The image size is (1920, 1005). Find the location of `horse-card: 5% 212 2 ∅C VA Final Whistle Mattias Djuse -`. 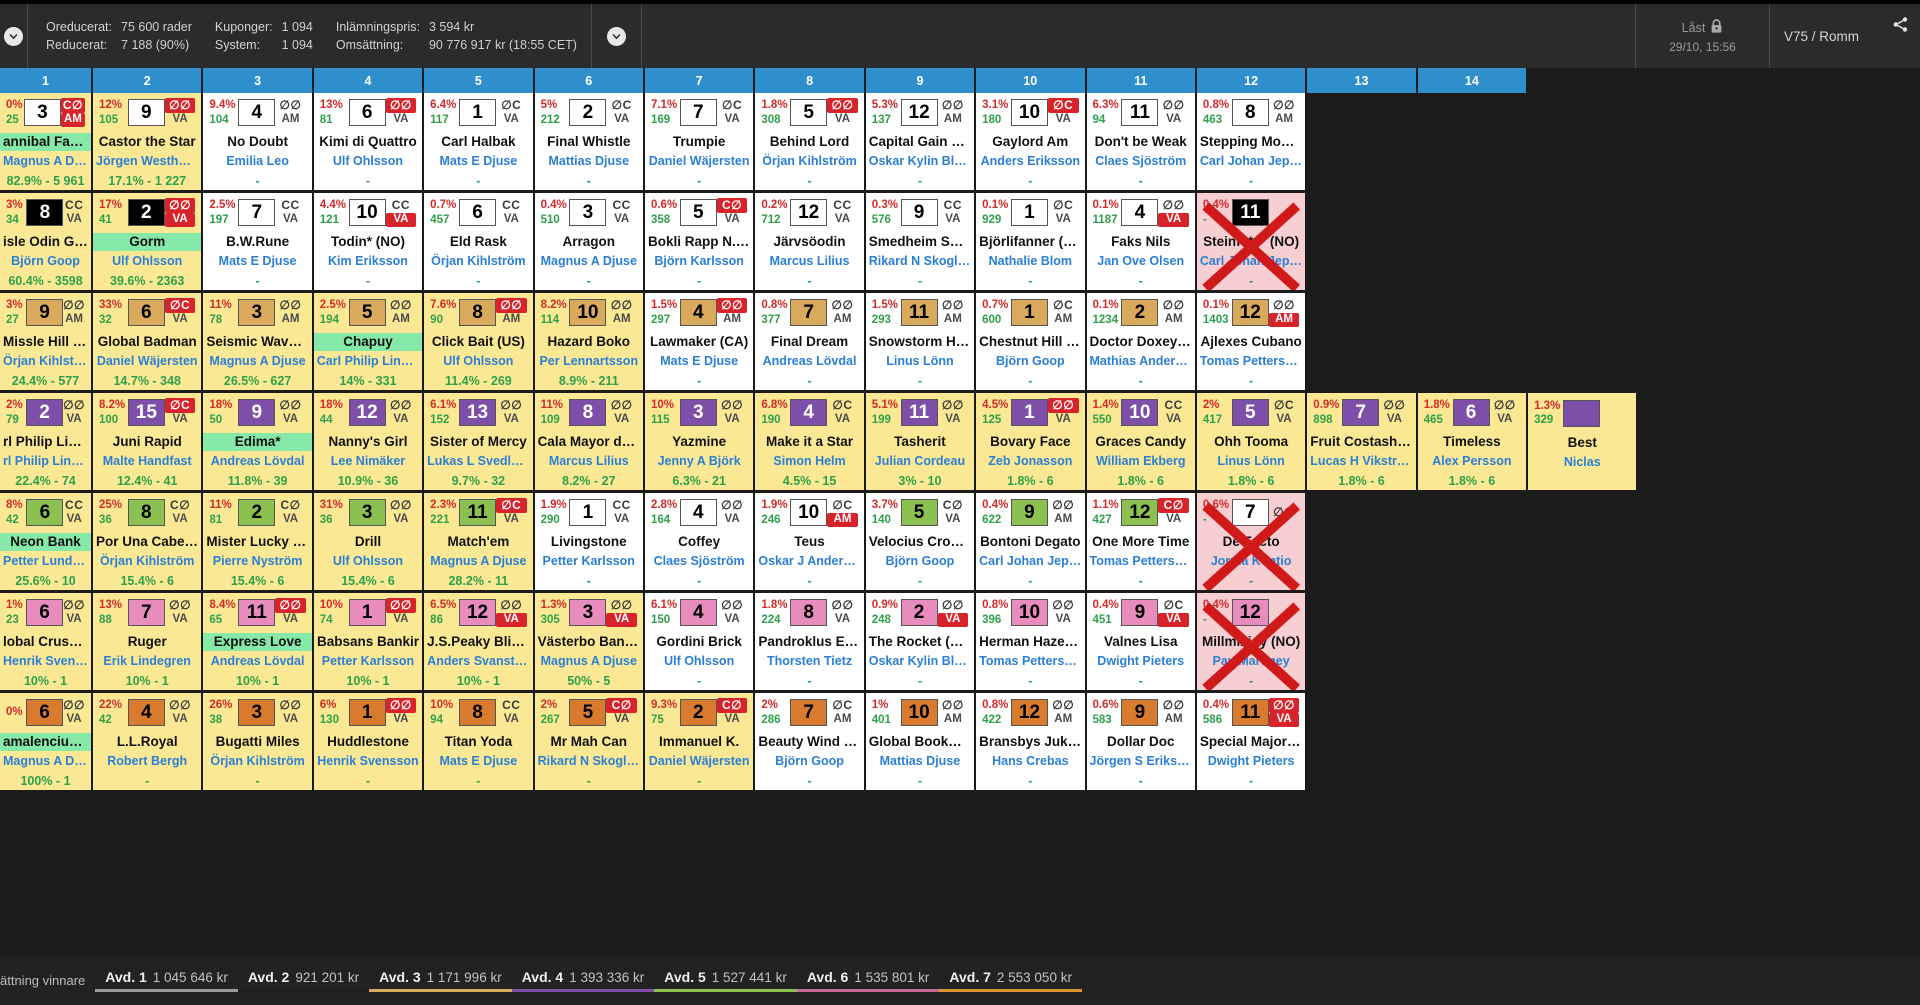

horse-card: 5% 212 2 ∅C VA Final Whistle Mattias Djuse - is located at coordinates (589, 141).